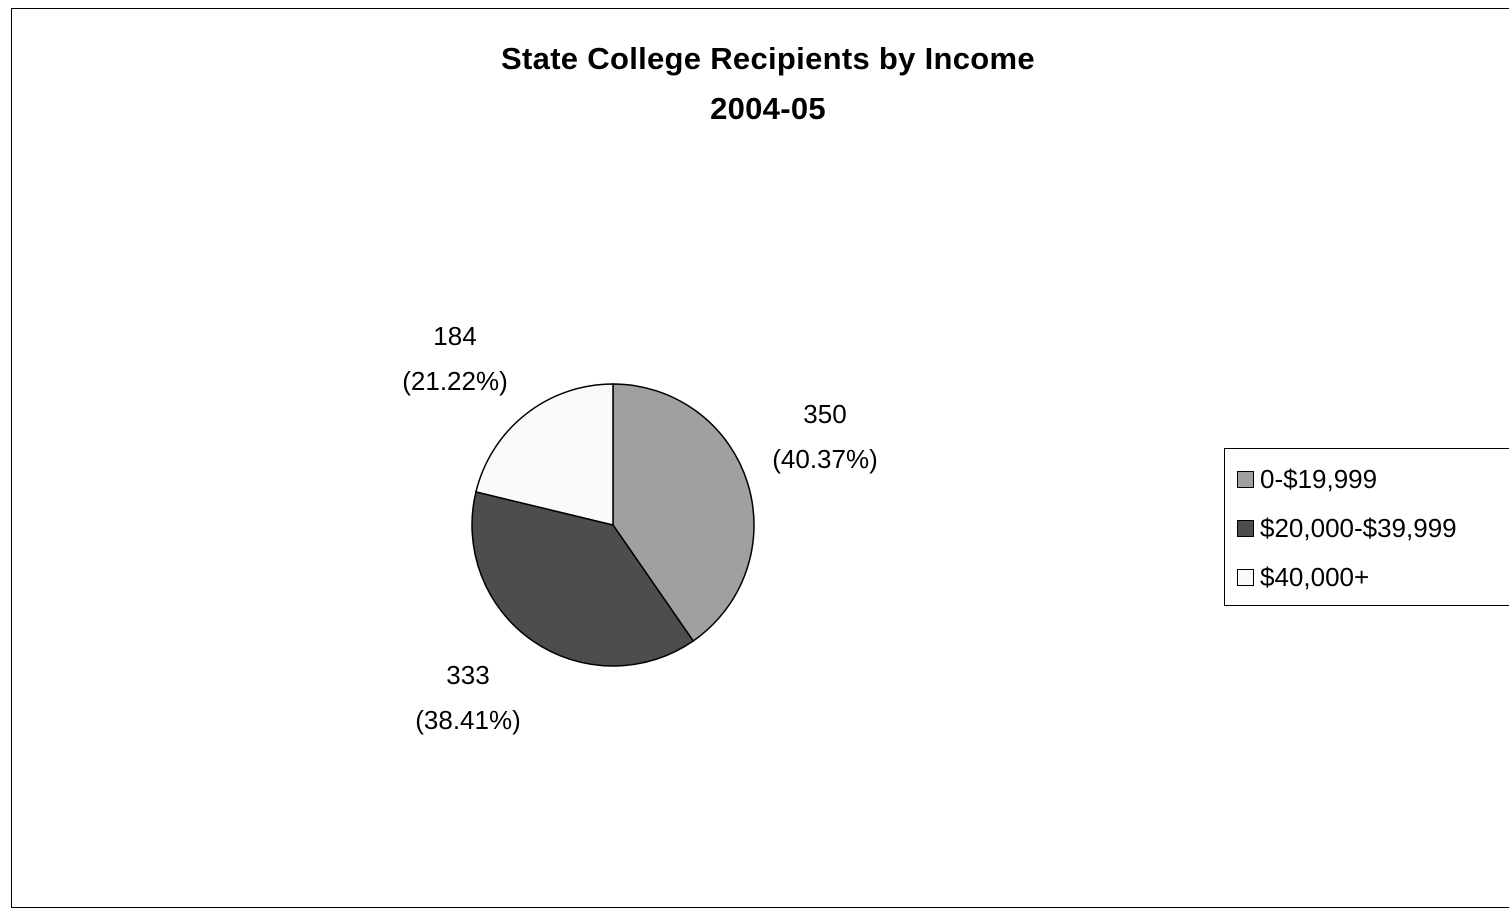  What do you see at coordinates (825, 437) in the screenshot?
I see `data-label-slice-0: 350 (40.37%)` at bounding box center [825, 437].